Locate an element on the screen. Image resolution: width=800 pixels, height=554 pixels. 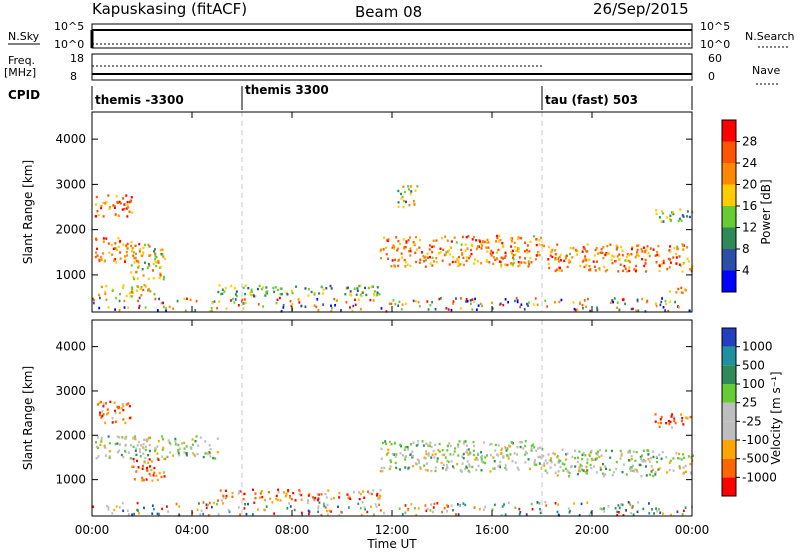
colorbar-tick-label: -1000 is located at coordinates (759, 477).